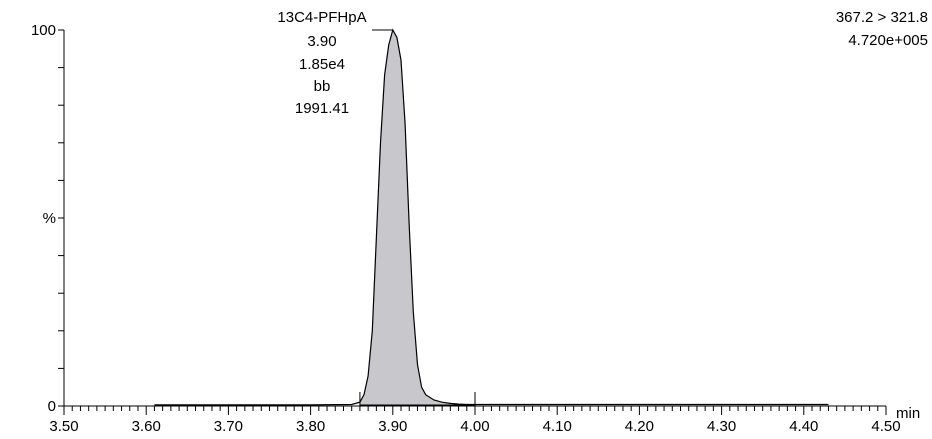  I want to click on x-tick-label: 4.30, so click(721, 426).